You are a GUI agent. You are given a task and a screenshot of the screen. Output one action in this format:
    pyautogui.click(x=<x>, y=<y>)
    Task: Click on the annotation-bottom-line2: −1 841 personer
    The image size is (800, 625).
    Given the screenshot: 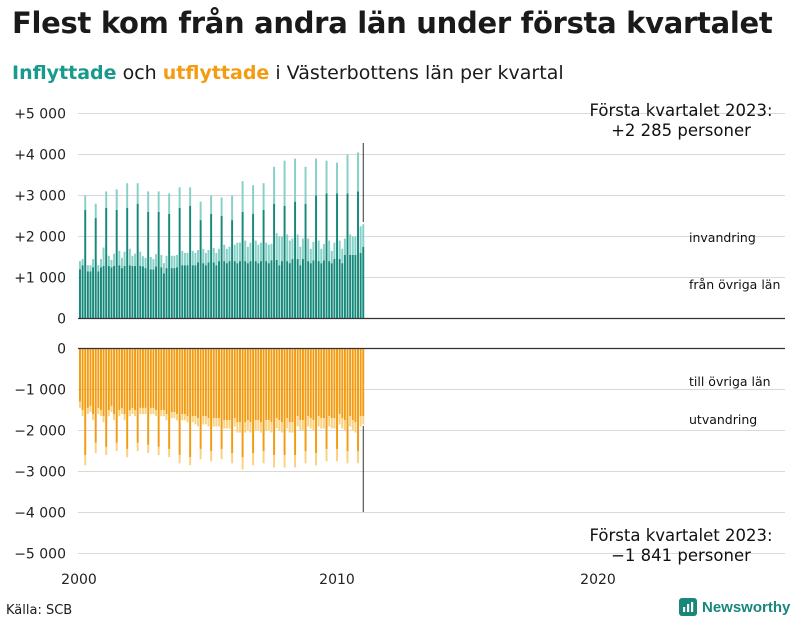 What is the action you would take?
    pyautogui.click(x=681, y=555)
    